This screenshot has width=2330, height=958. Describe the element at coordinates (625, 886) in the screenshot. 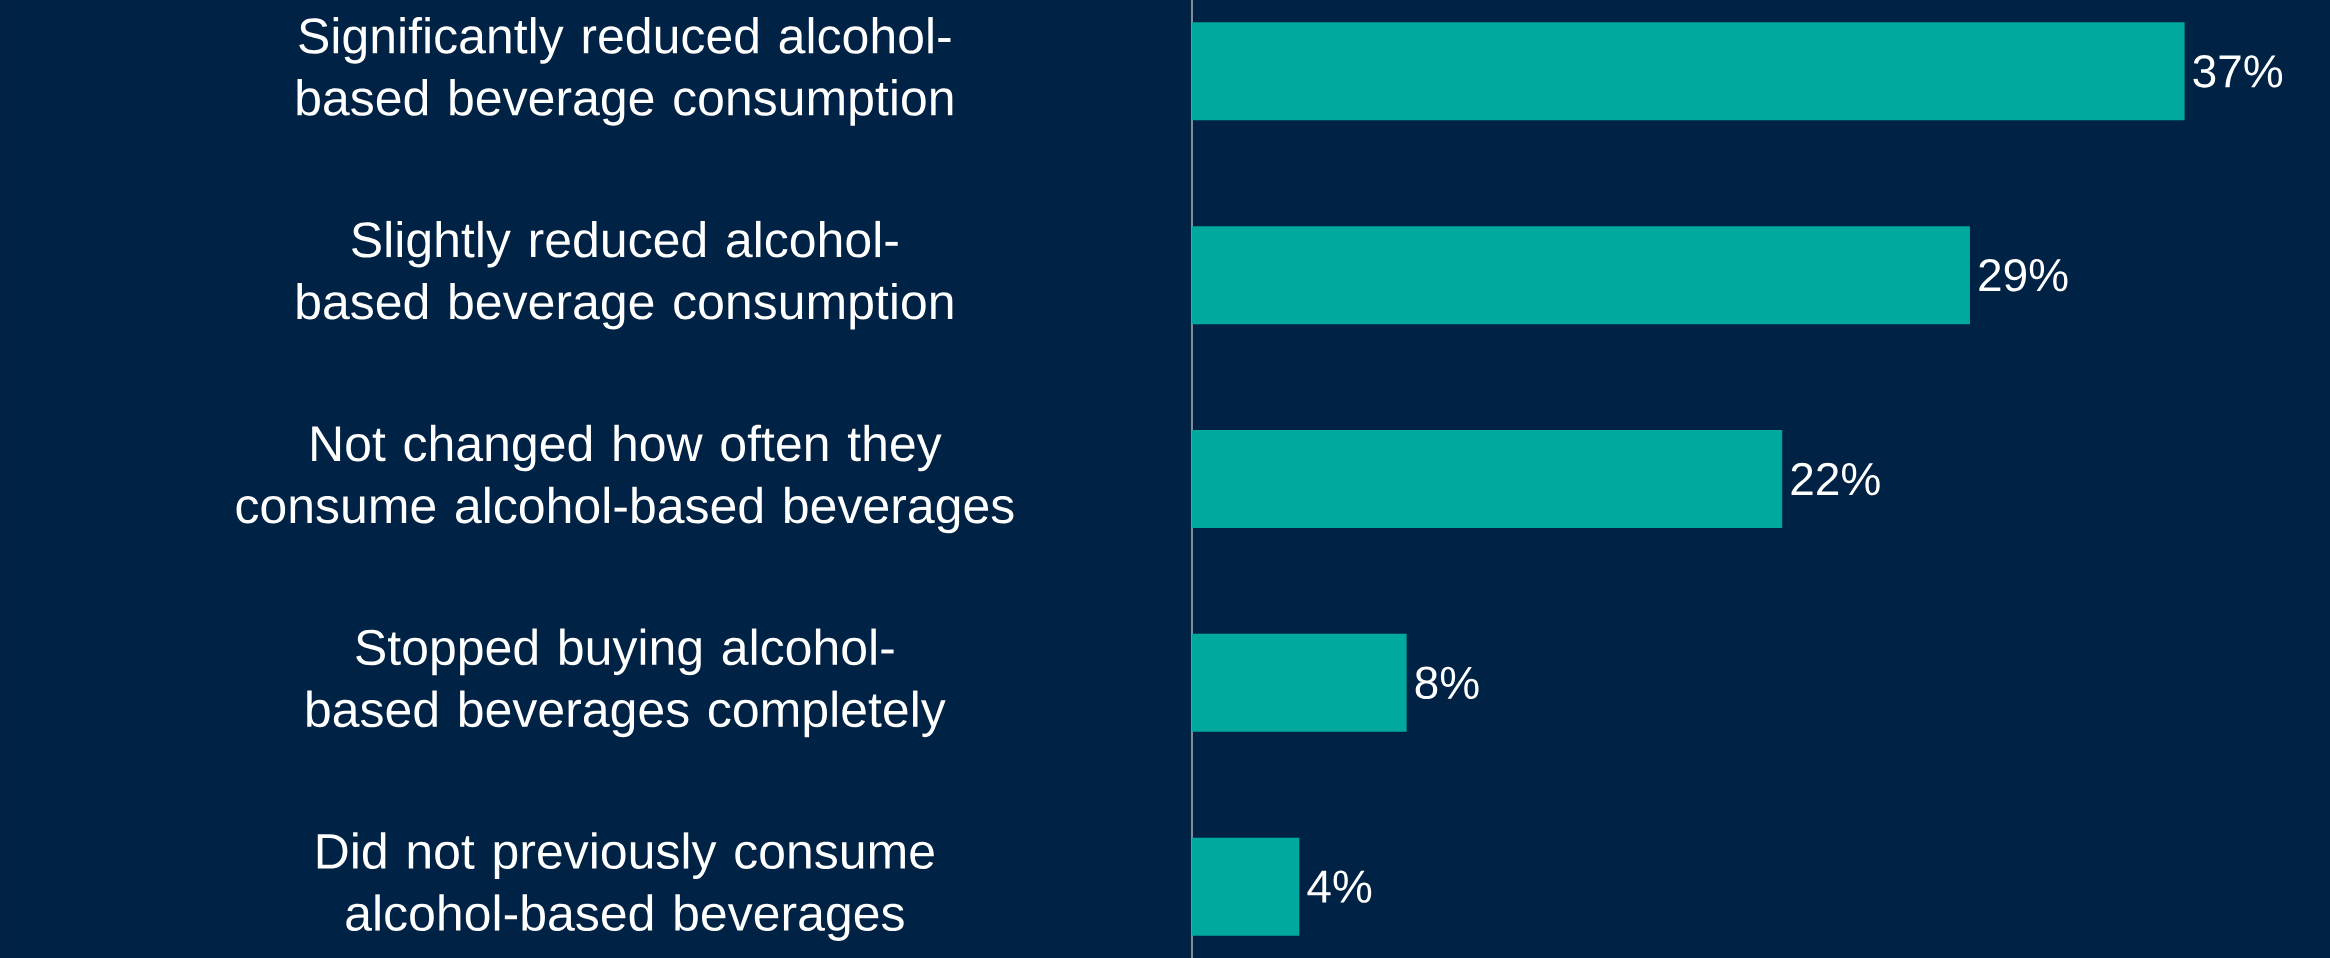

I see `y-tick-label: Did not previously consume alcohol-based beverages` at that location.